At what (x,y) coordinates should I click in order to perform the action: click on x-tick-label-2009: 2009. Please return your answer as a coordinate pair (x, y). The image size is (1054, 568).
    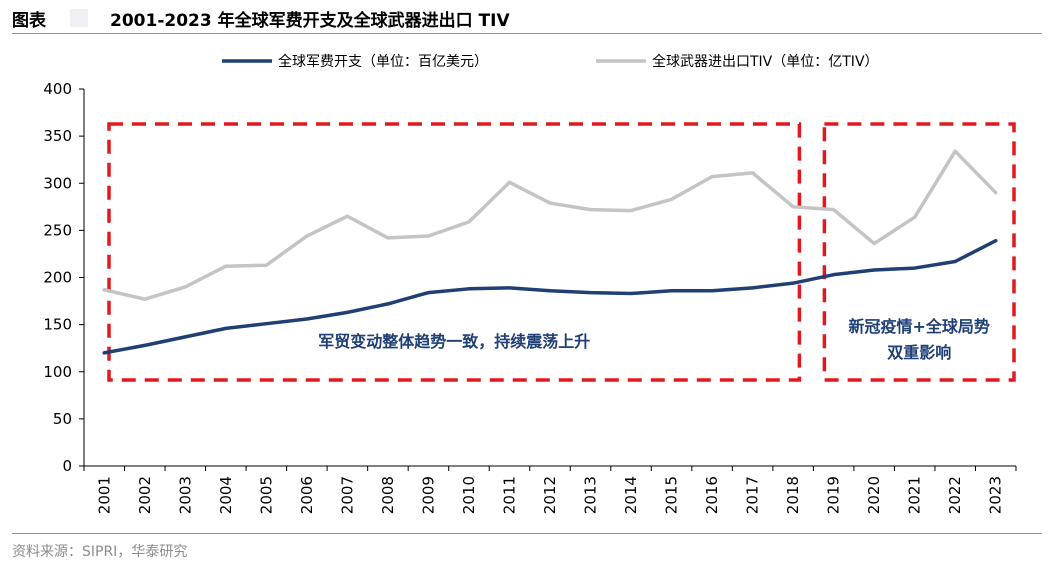
    Looking at the image, I should click on (428, 495).